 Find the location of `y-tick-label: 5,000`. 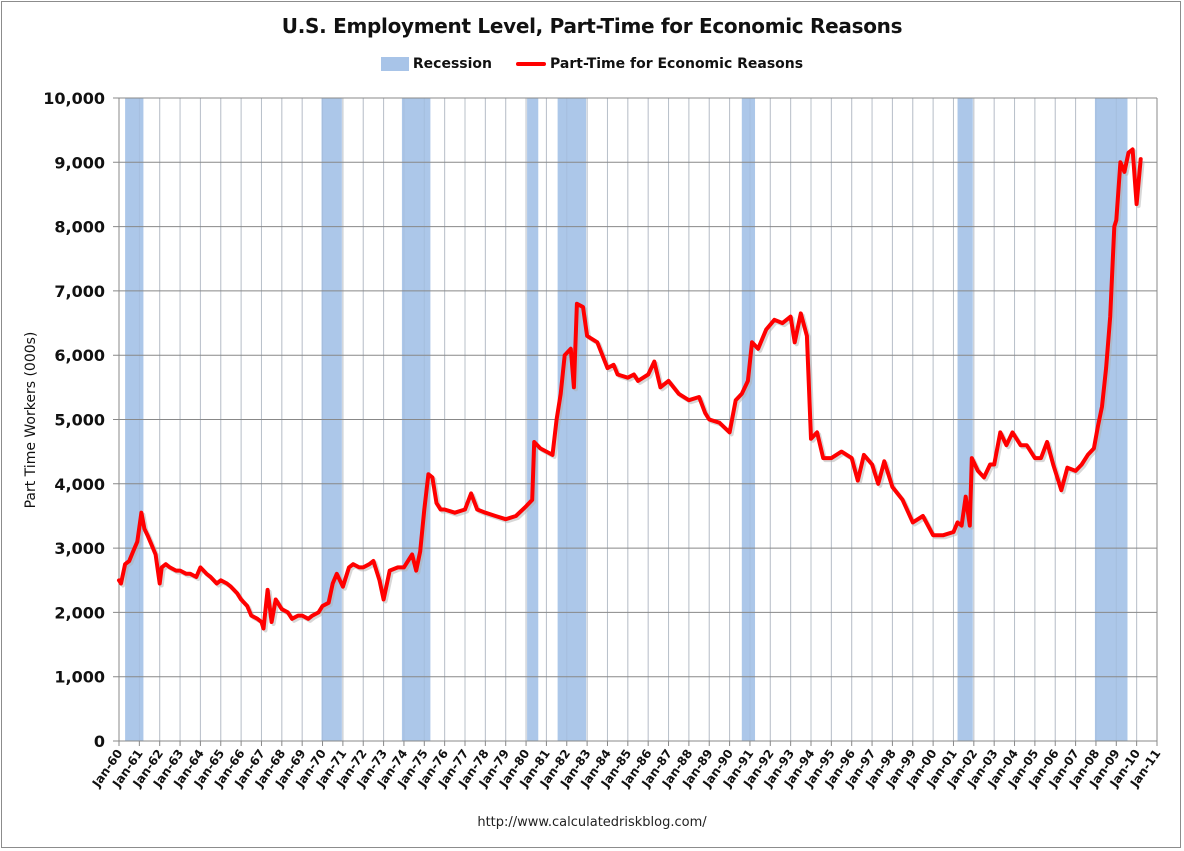

y-tick-label: 5,000 is located at coordinates (79, 420).